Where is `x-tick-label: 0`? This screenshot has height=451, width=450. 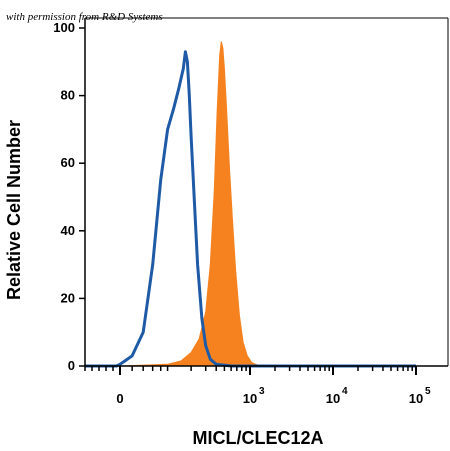
x-tick-label: 0 is located at coordinates (119, 398).